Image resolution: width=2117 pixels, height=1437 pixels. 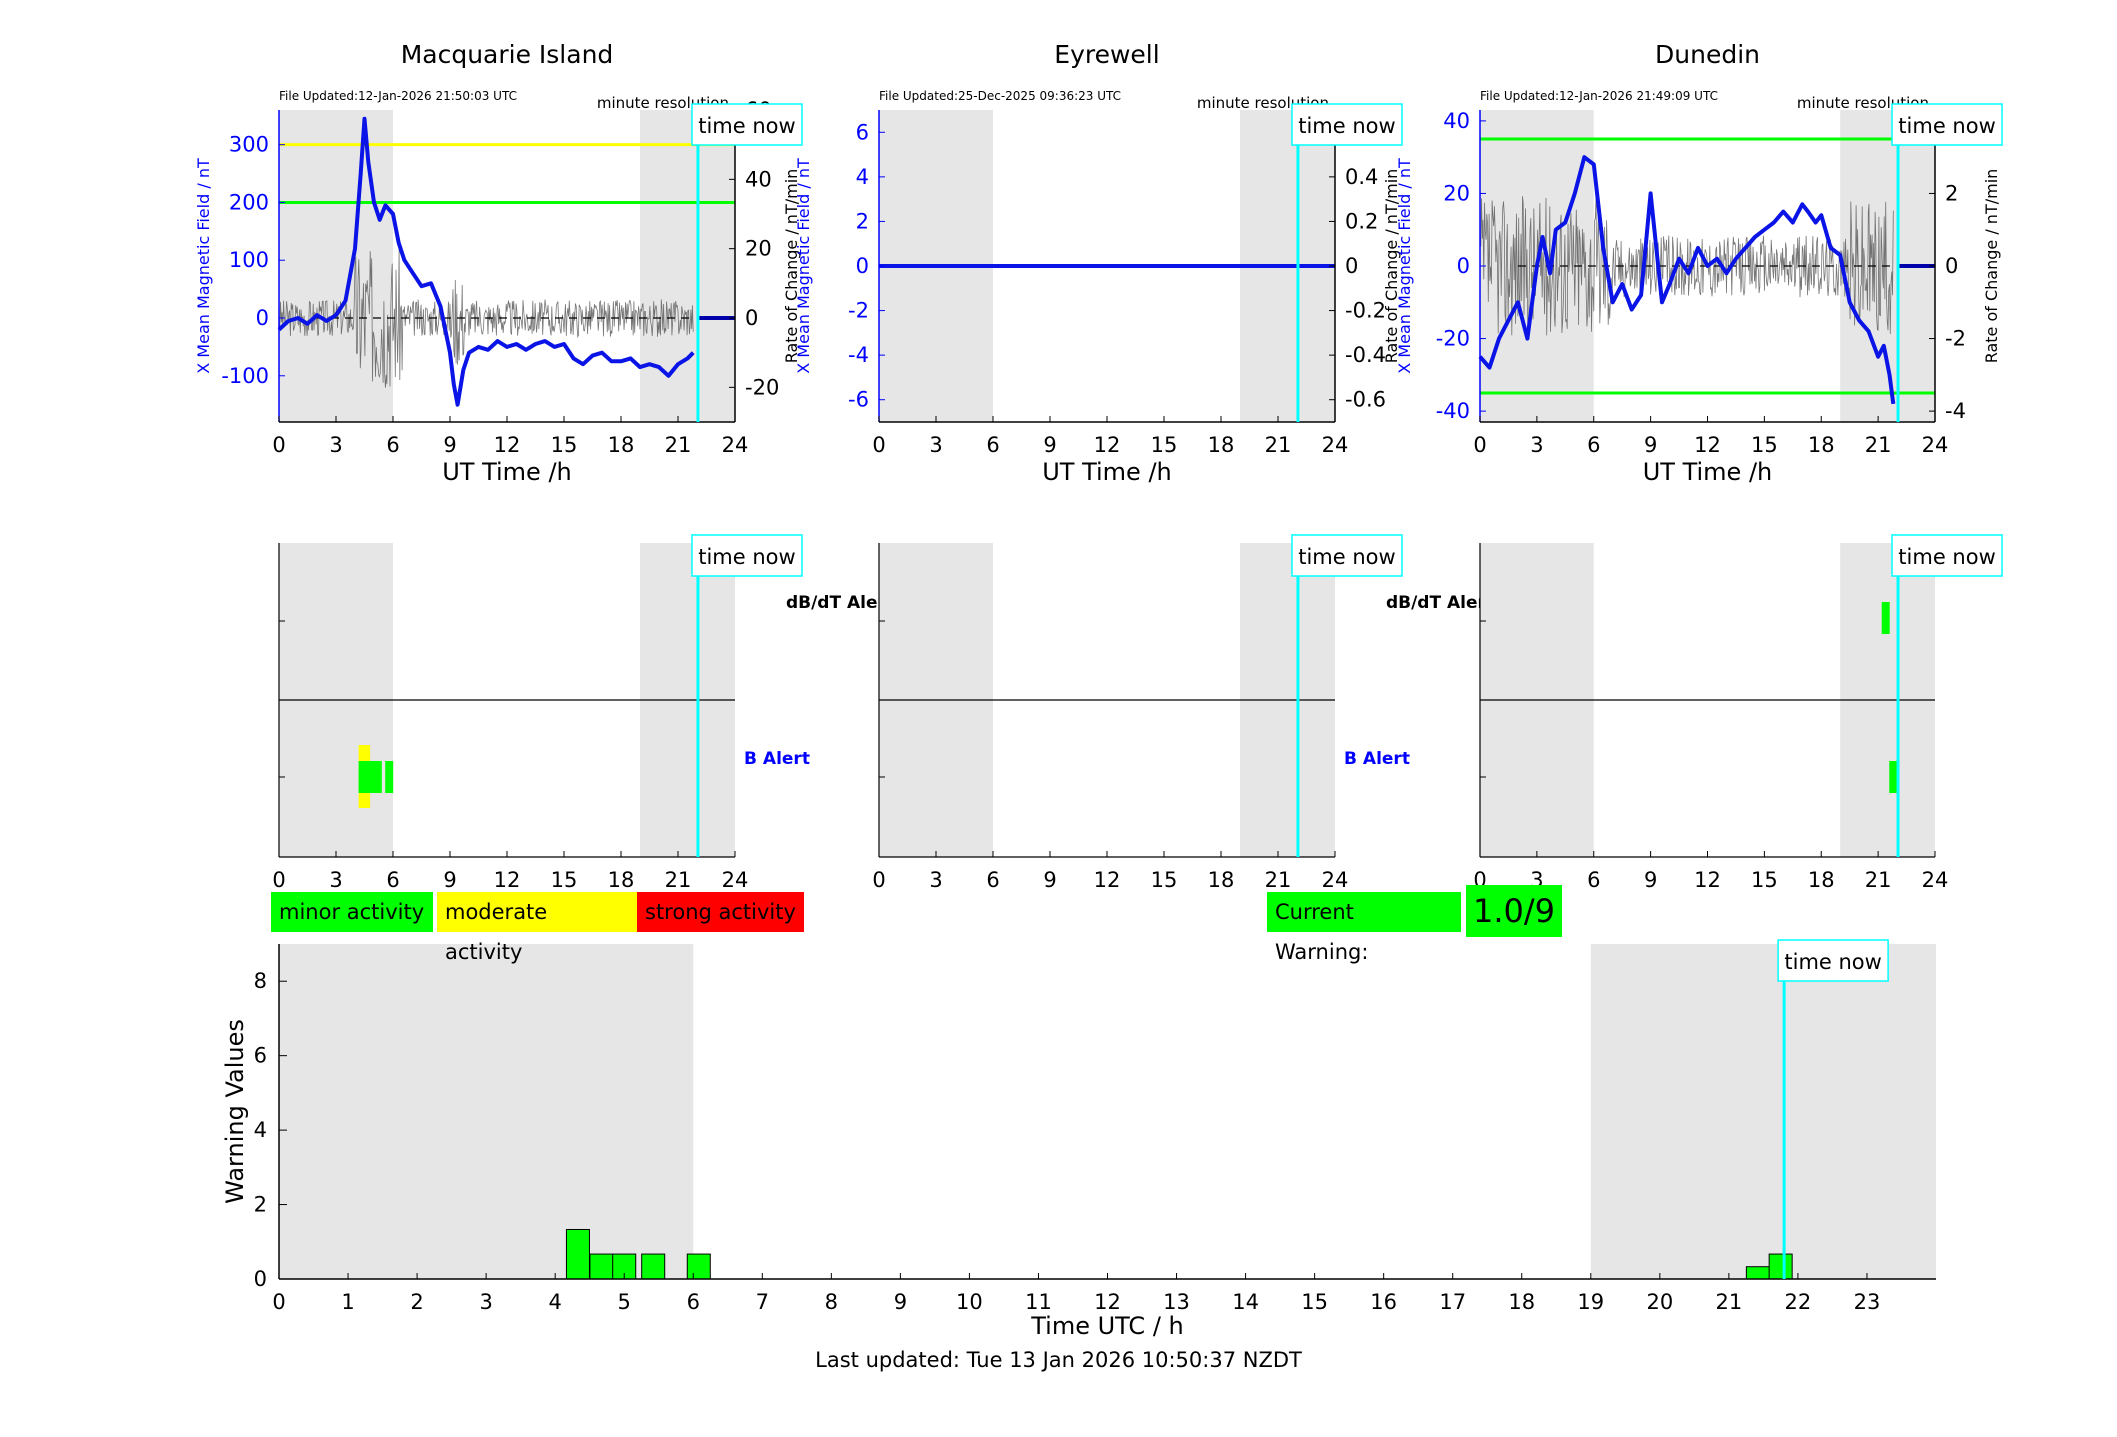 What do you see at coordinates (1107, 472) in the screenshot?
I see `x-axis-label-eyrewell: UT Time /h` at bounding box center [1107, 472].